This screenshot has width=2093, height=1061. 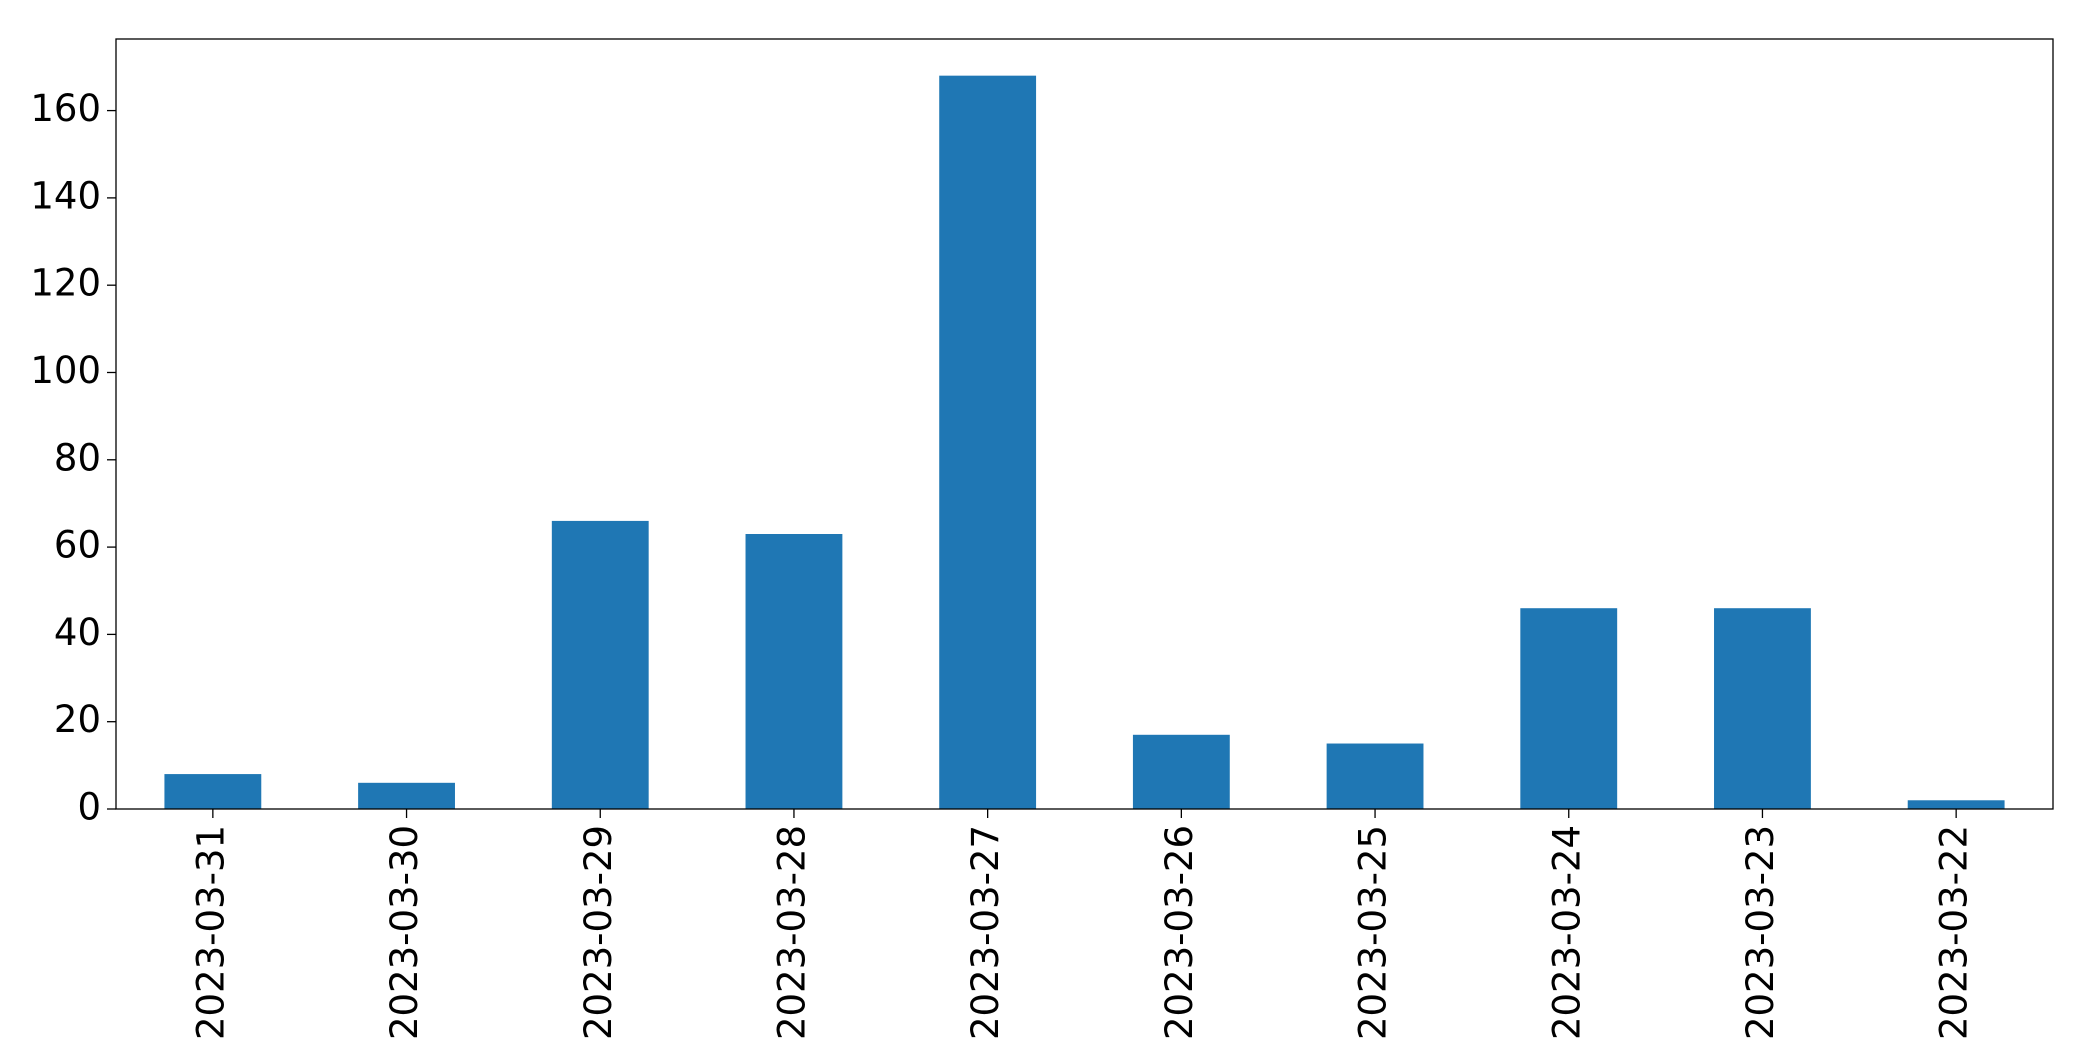 What do you see at coordinates (65, 370) in the screenshot?
I see `y-tick-label: 100` at bounding box center [65, 370].